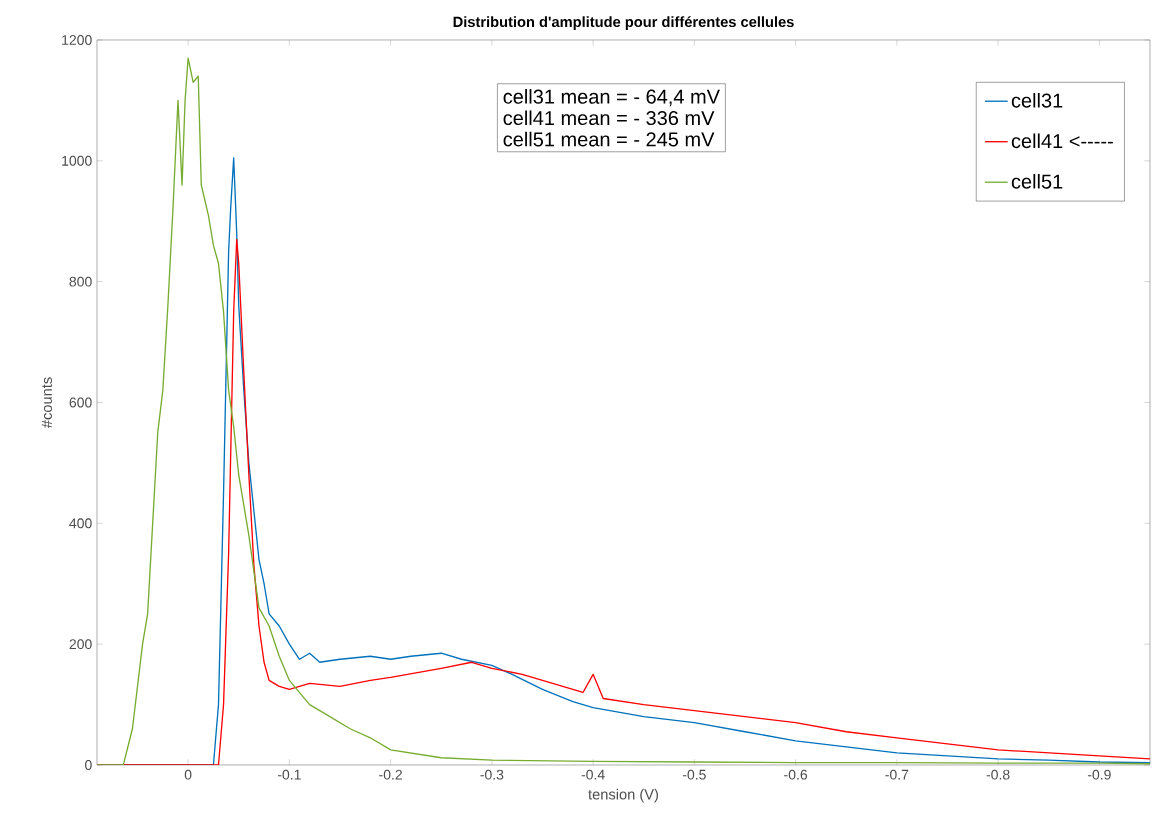 This screenshot has height=823, width=1153. I want to click on x-tick-label: -0.8, so click(998, 774).